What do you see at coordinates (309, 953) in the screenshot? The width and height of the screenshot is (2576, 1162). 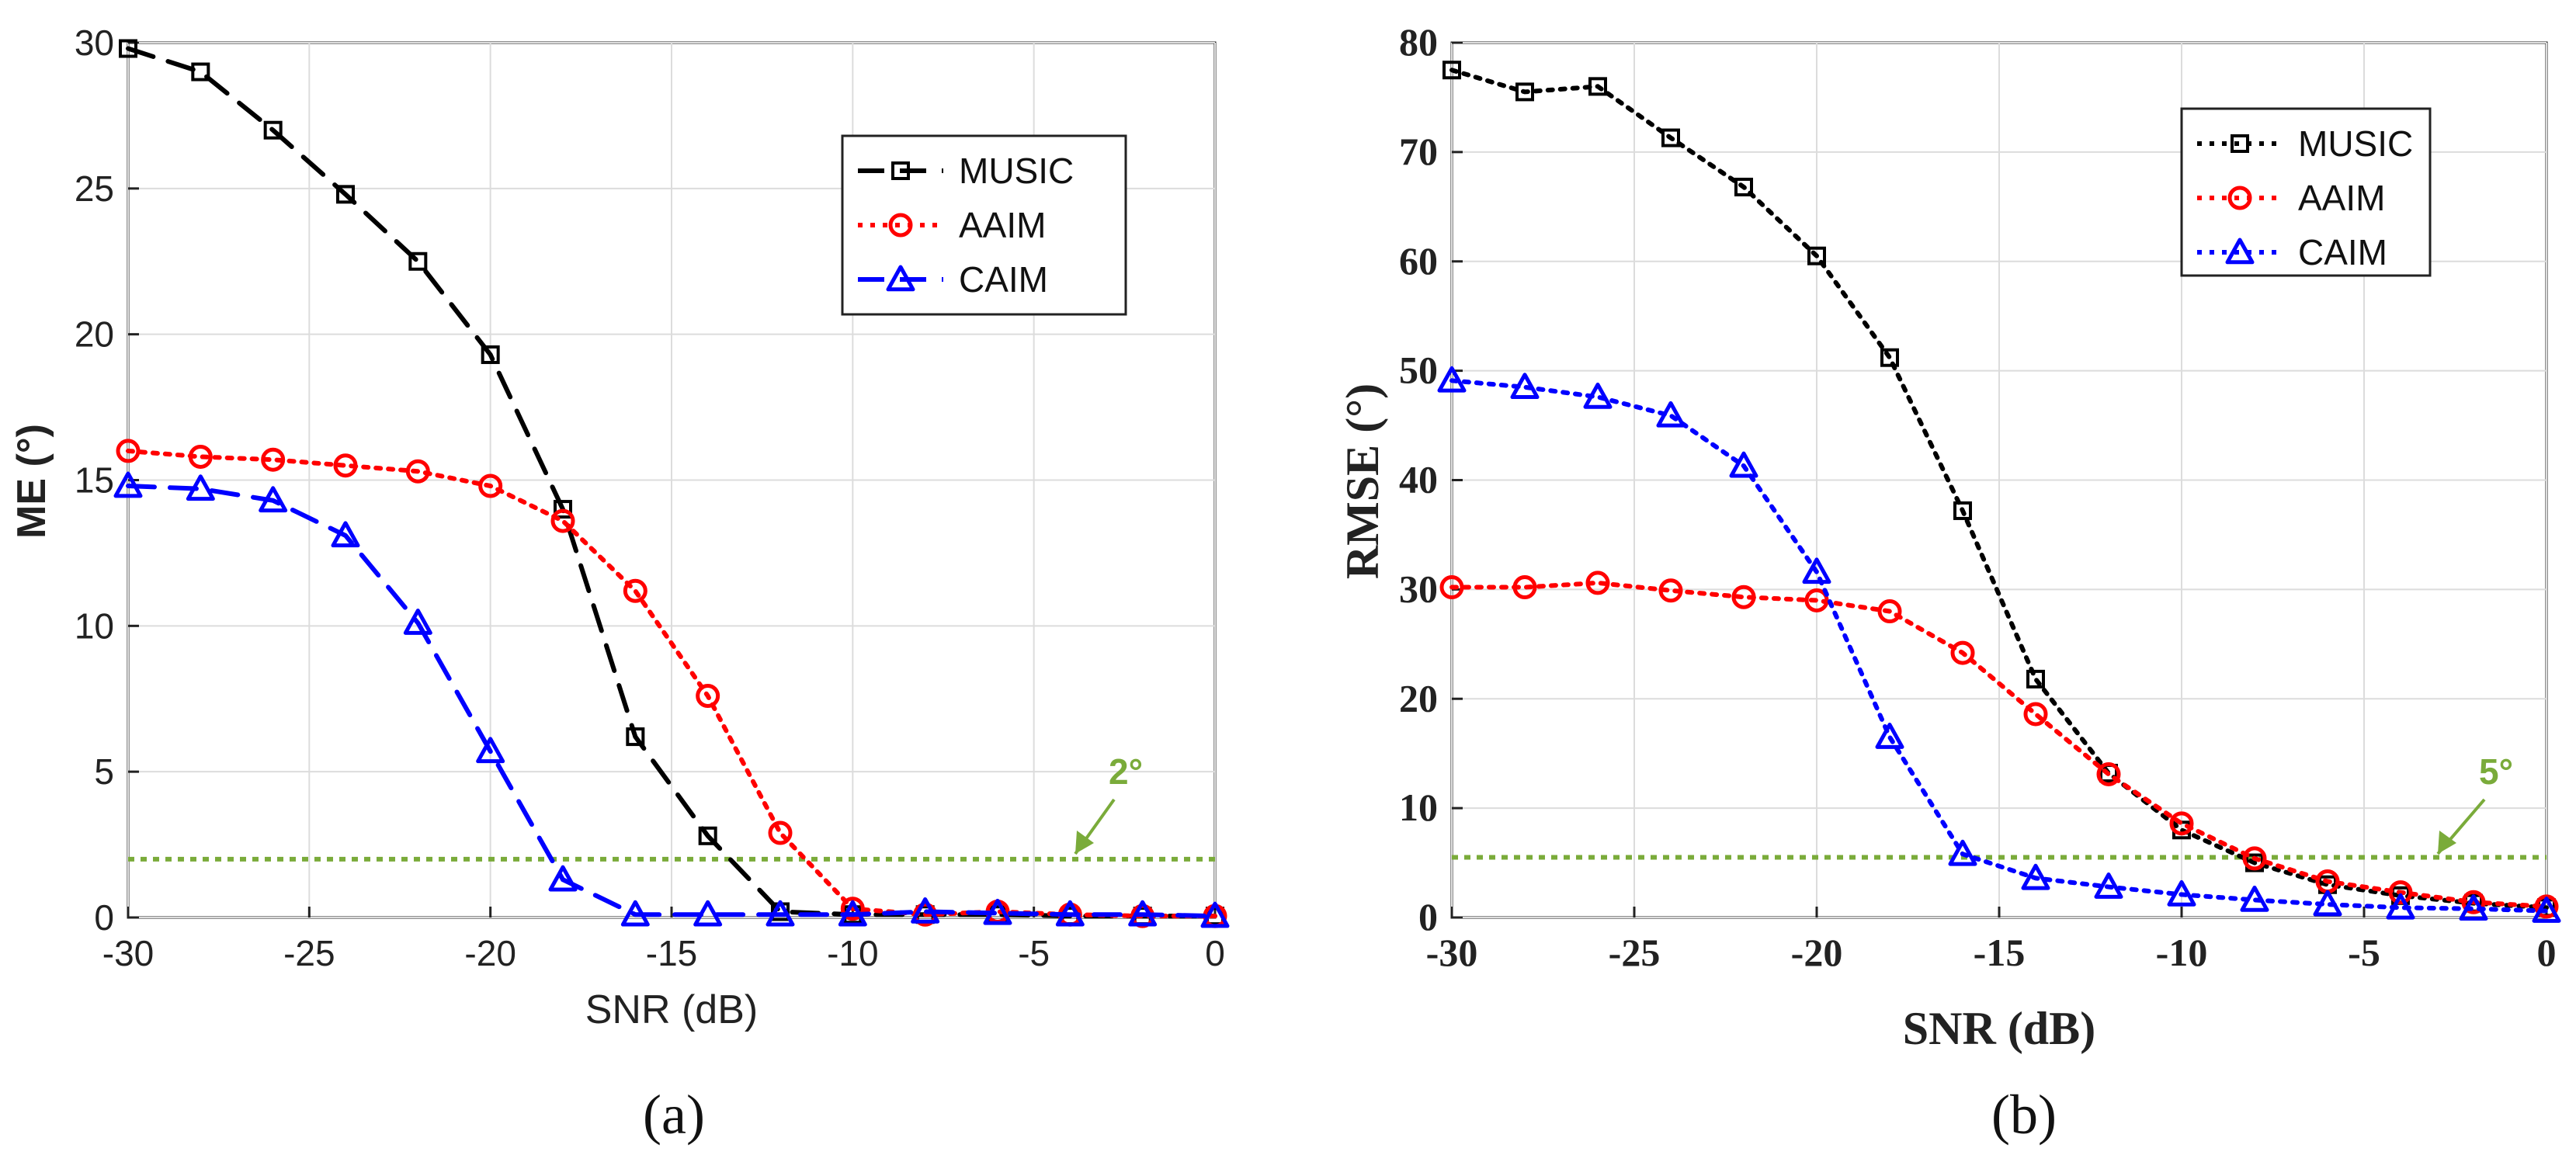 I see `x-tick-label: -25` at bounding box center [309, 953].